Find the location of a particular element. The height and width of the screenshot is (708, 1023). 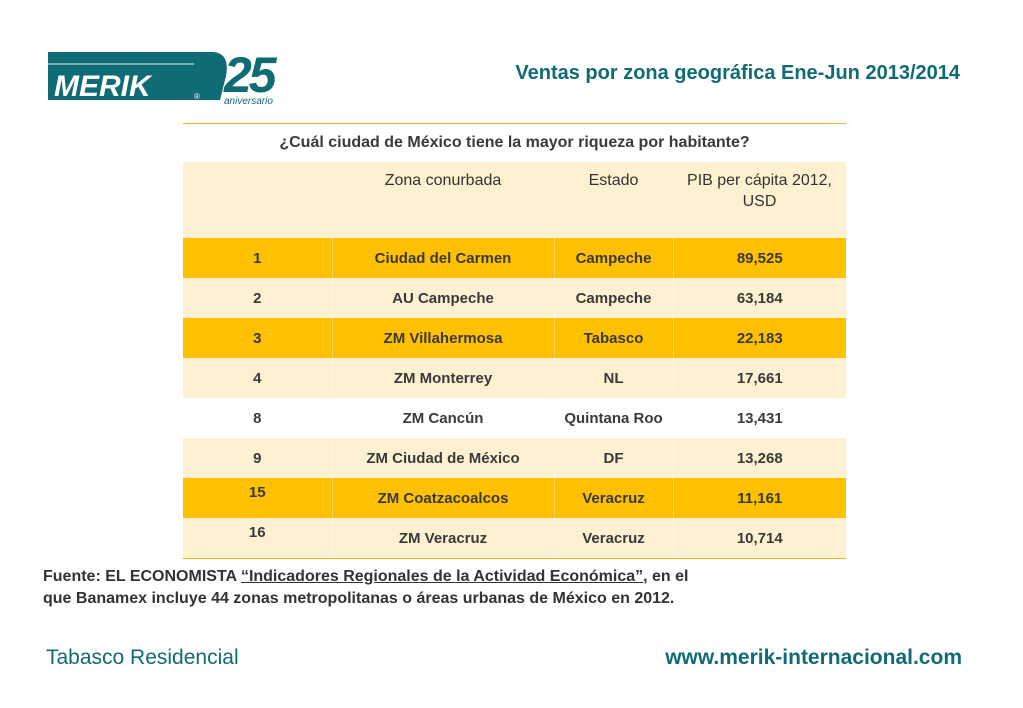

pib-cell: 13,431 is located at coordinates (760, 418).